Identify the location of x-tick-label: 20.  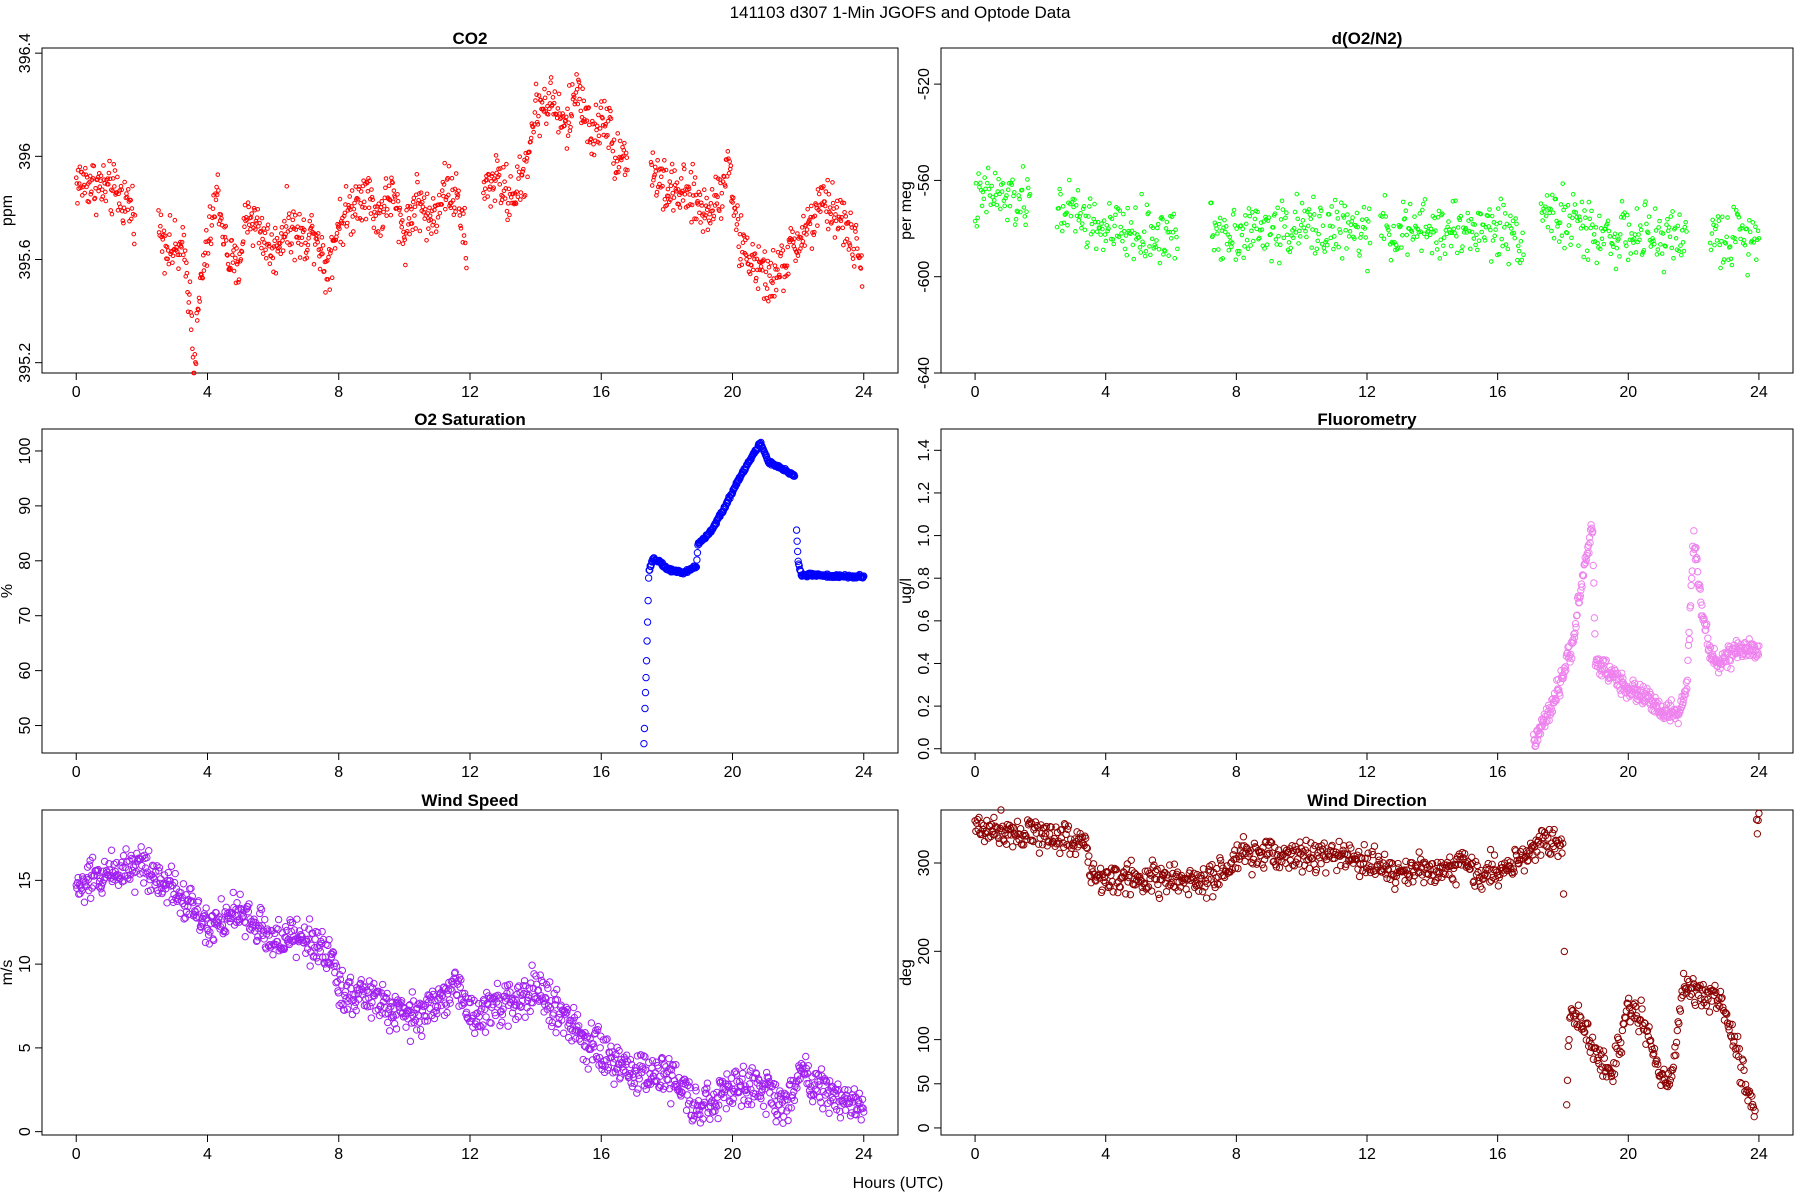
(733, 1154).